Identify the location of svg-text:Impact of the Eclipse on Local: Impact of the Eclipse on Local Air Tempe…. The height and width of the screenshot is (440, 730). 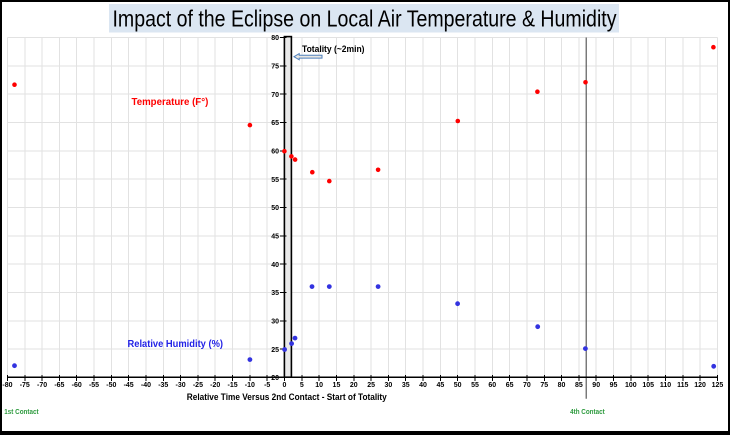
(365, 19).